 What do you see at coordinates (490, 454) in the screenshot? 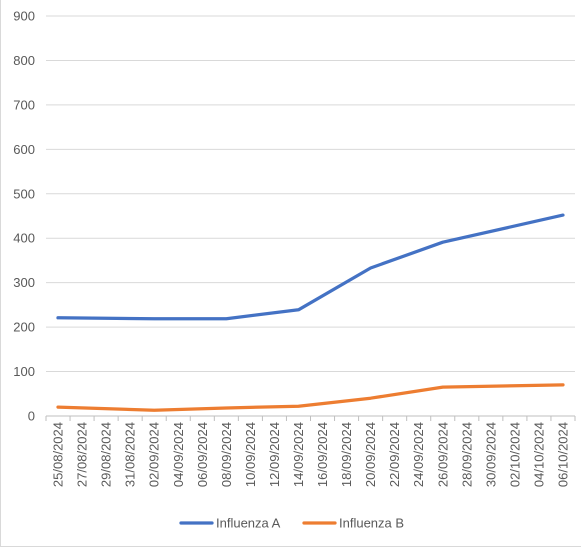
I see `x-tick-label: 30/09/2024` at bounding box center [490, 454].